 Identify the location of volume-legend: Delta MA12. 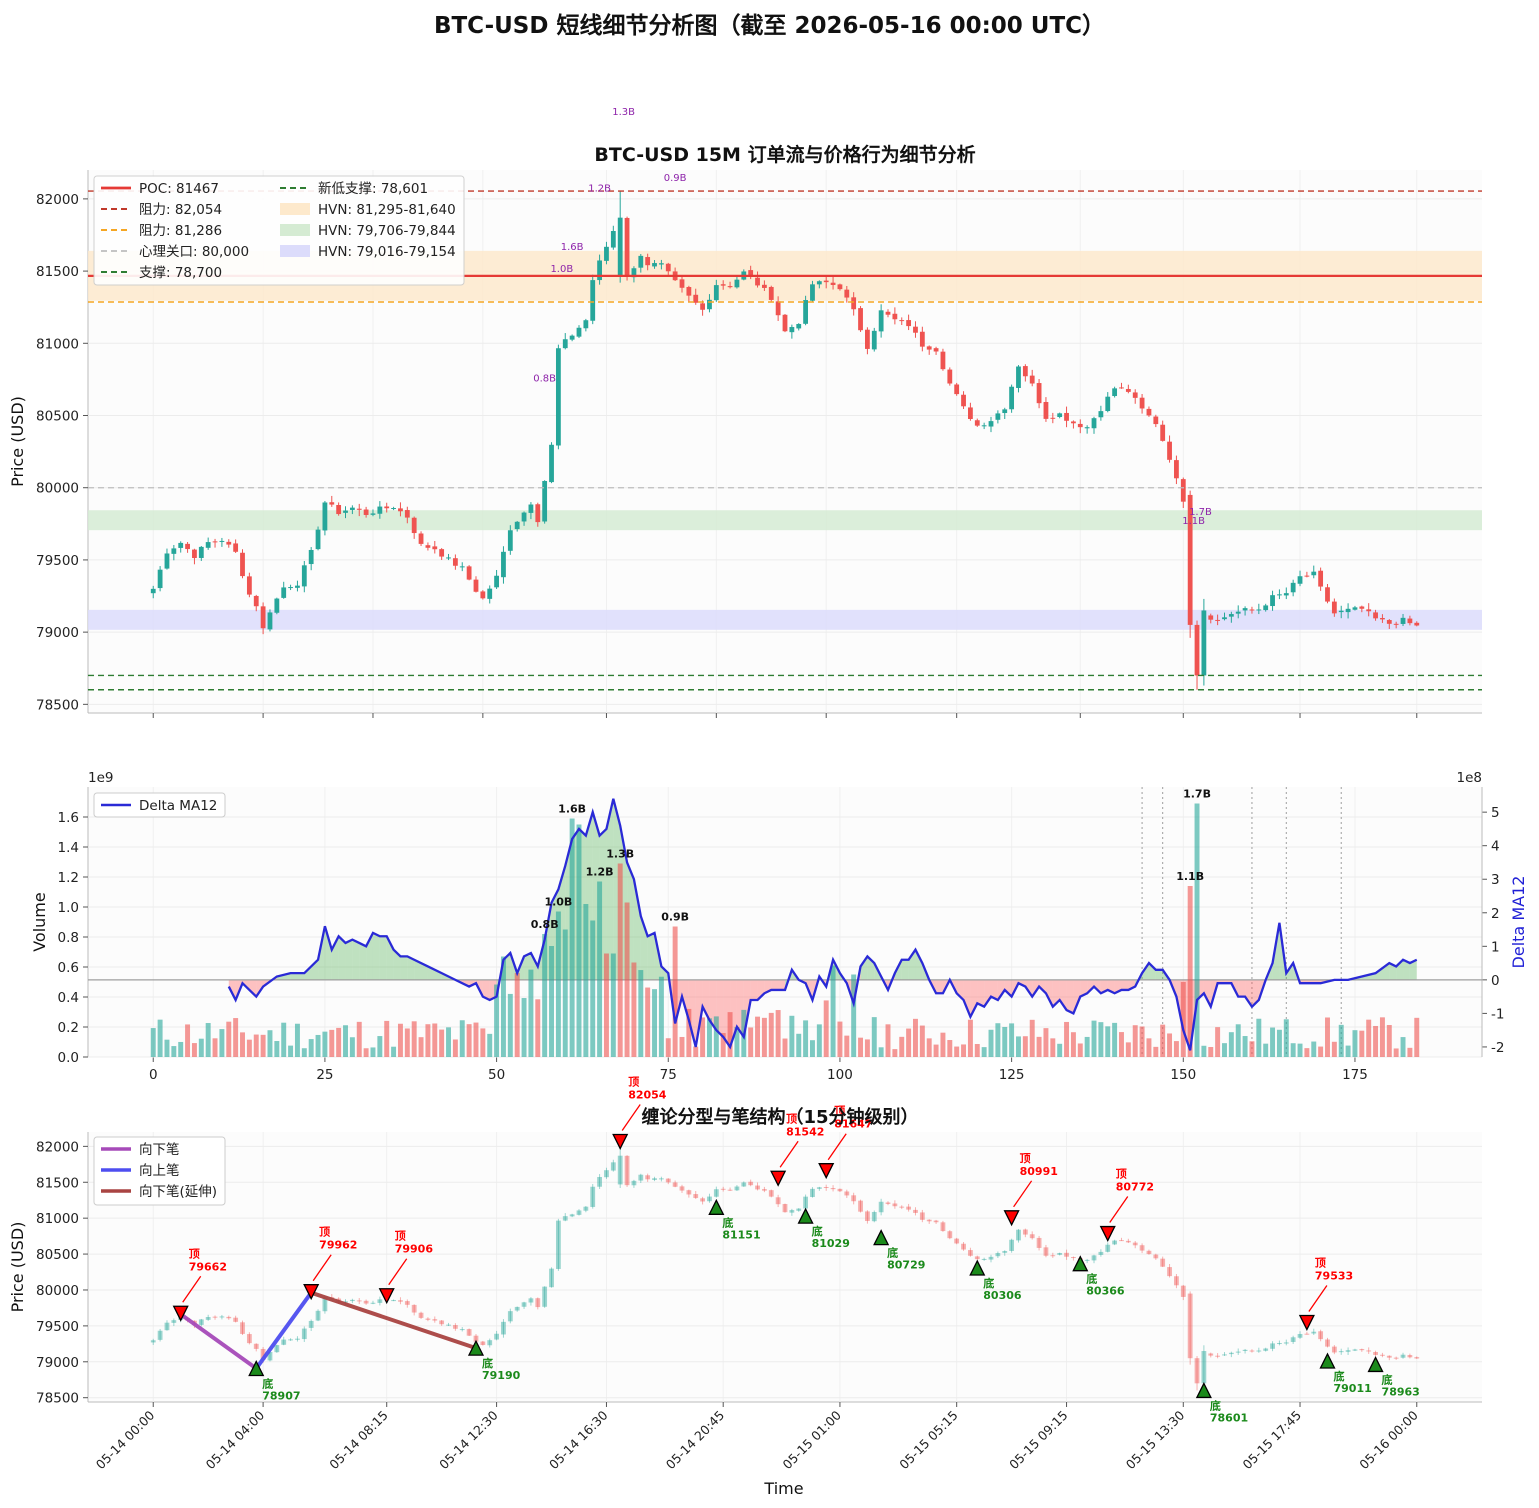
(159, 805).